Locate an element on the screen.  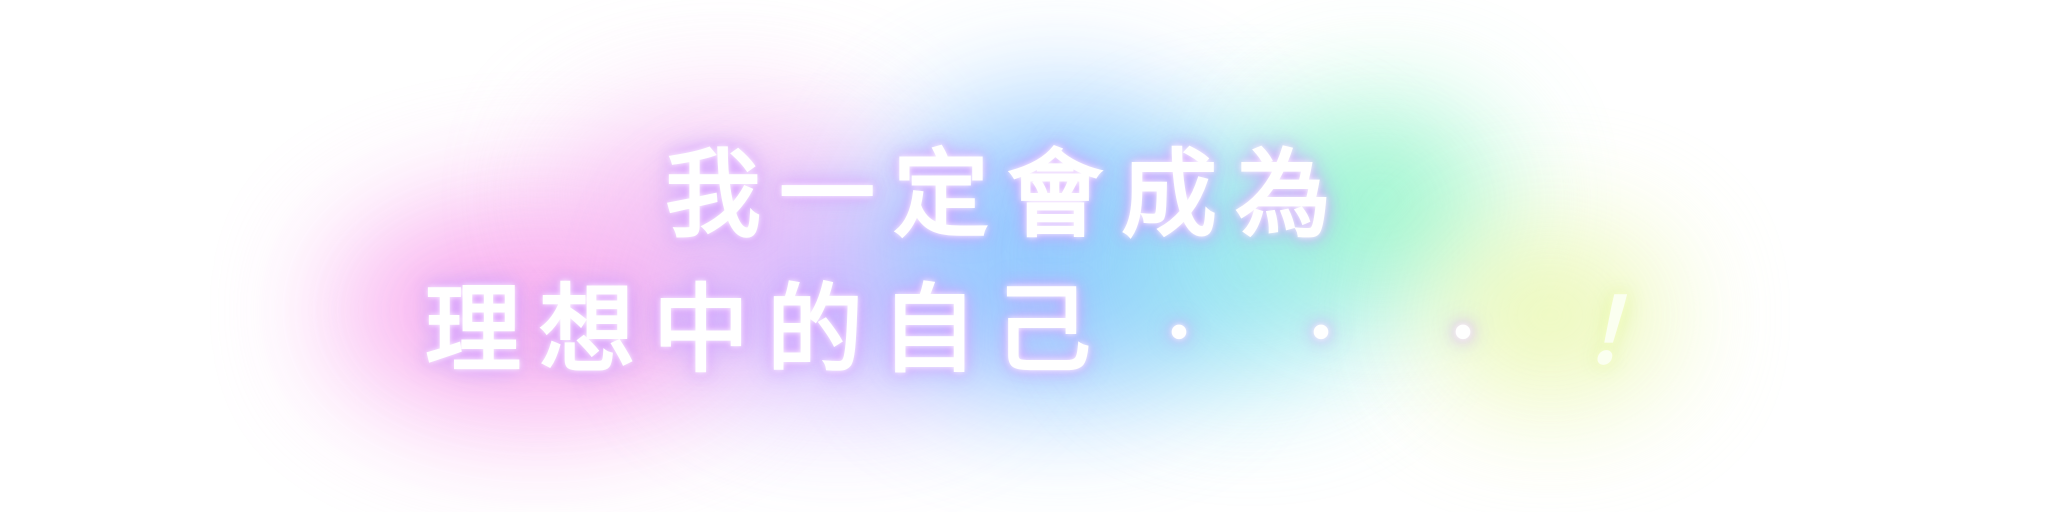
glow-lime is located at coordinates (1550, 315).